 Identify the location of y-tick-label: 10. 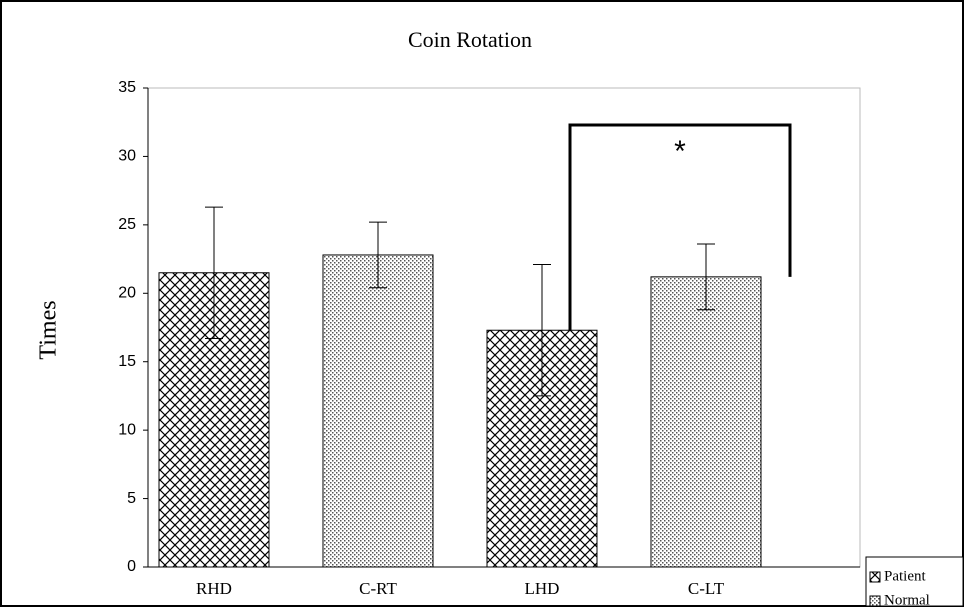
(127, 429).